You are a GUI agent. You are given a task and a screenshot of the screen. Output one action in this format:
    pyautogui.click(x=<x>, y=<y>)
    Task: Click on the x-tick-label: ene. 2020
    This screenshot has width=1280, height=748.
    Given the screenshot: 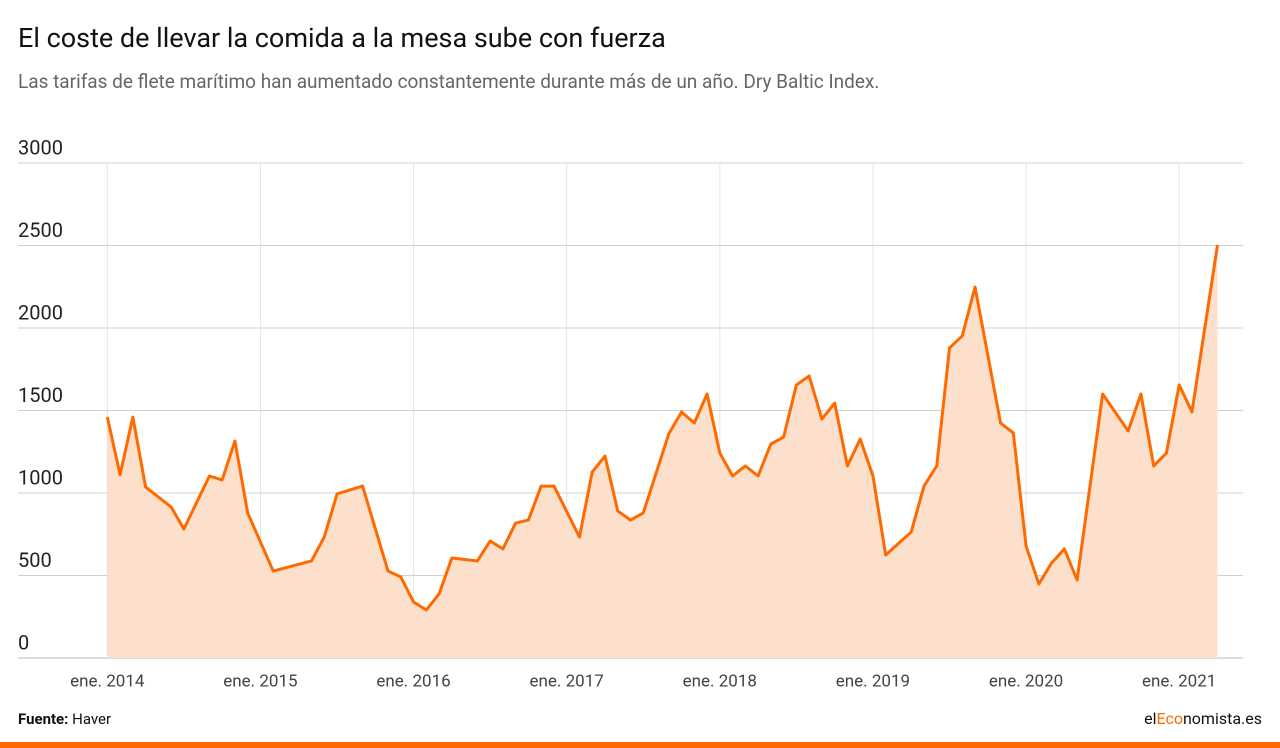 What is the action you would take?
    pyautogui.click(x=1026, y=681)
    